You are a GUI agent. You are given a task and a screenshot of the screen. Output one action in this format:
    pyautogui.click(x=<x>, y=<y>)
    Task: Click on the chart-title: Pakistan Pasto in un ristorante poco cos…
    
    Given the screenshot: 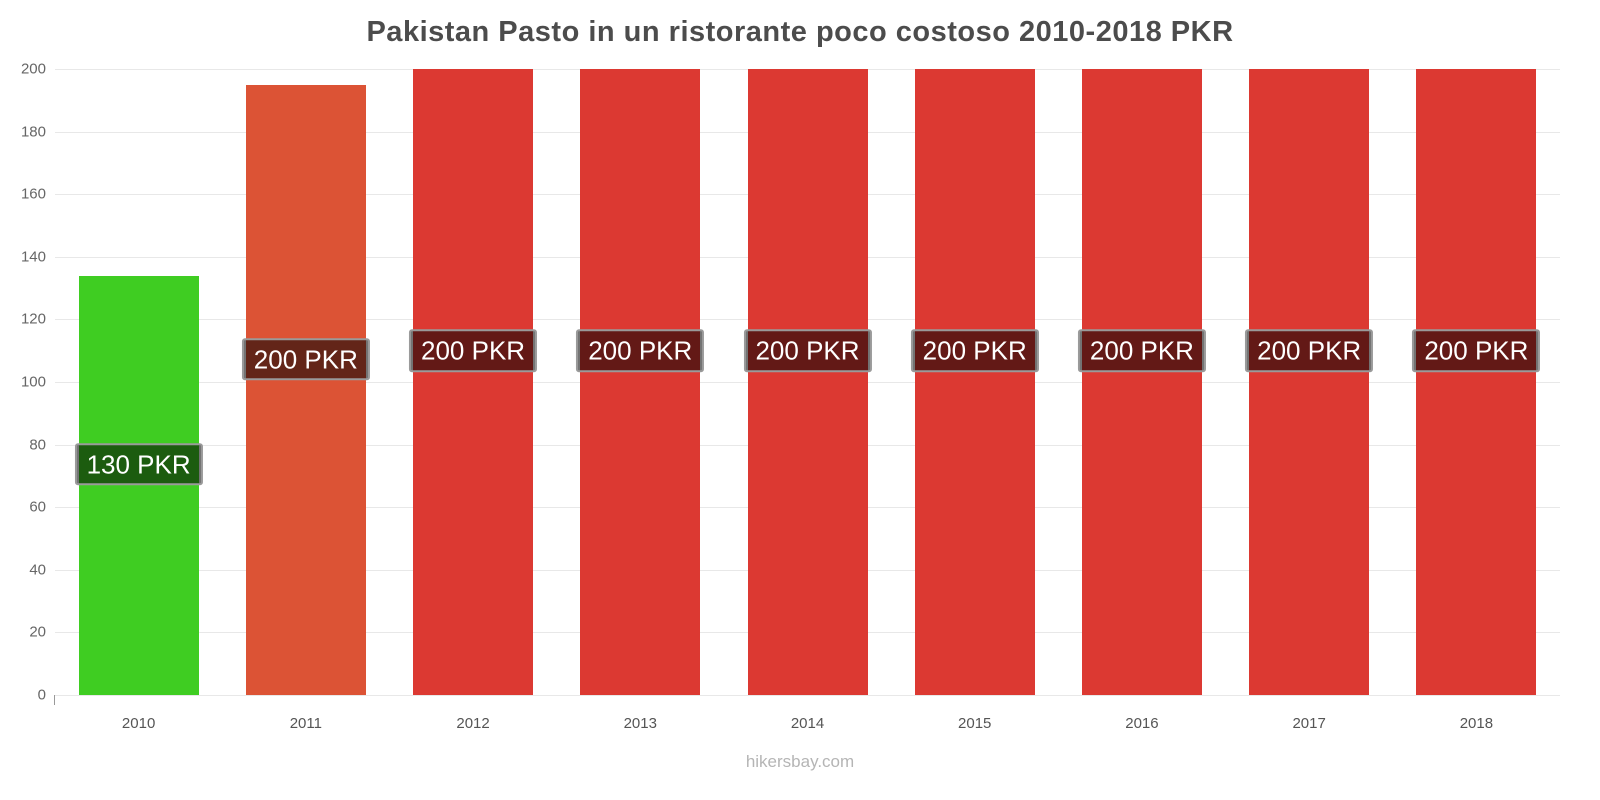 What is the action you would take?
    pyautogui.click(x=800, y=32)
    